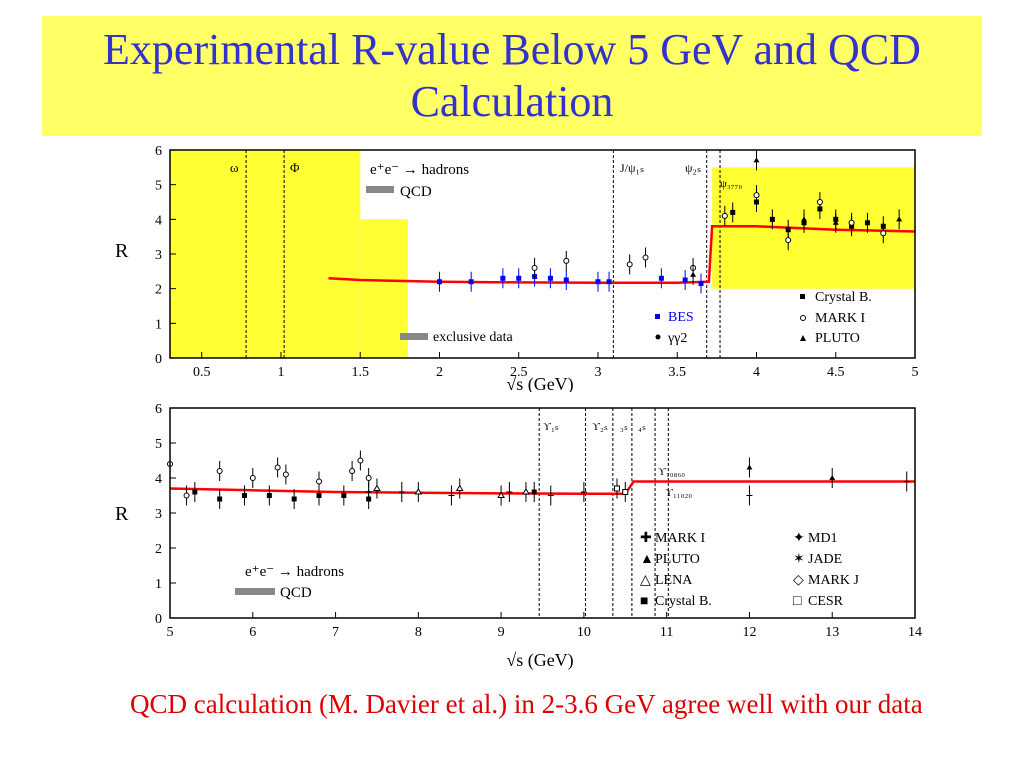  What do you see at coordinates (803, 338) in the screenshot?
I see `top-legend-pluto-marker` at bounding box center [803, 338].